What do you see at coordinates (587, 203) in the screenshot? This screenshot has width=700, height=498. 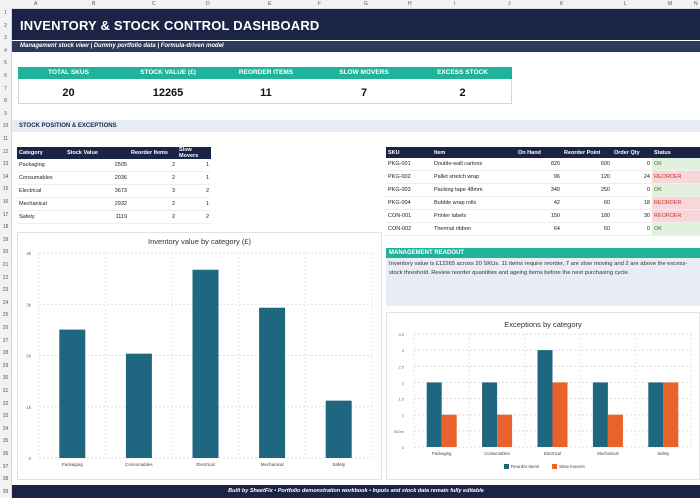 I see `sku-cell: 60` at bounding box center [587, 203].